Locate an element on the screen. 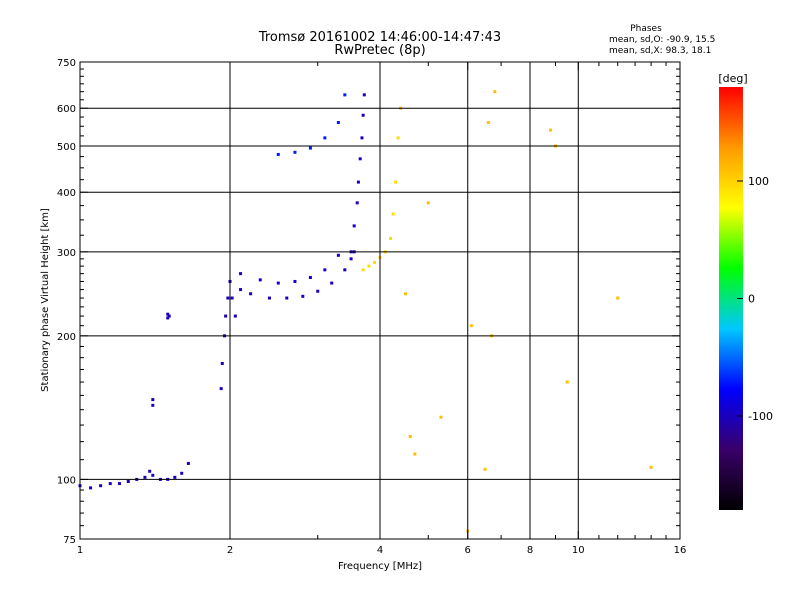  colorbar-tick-label: 100 is located at coordinates (758, 181).